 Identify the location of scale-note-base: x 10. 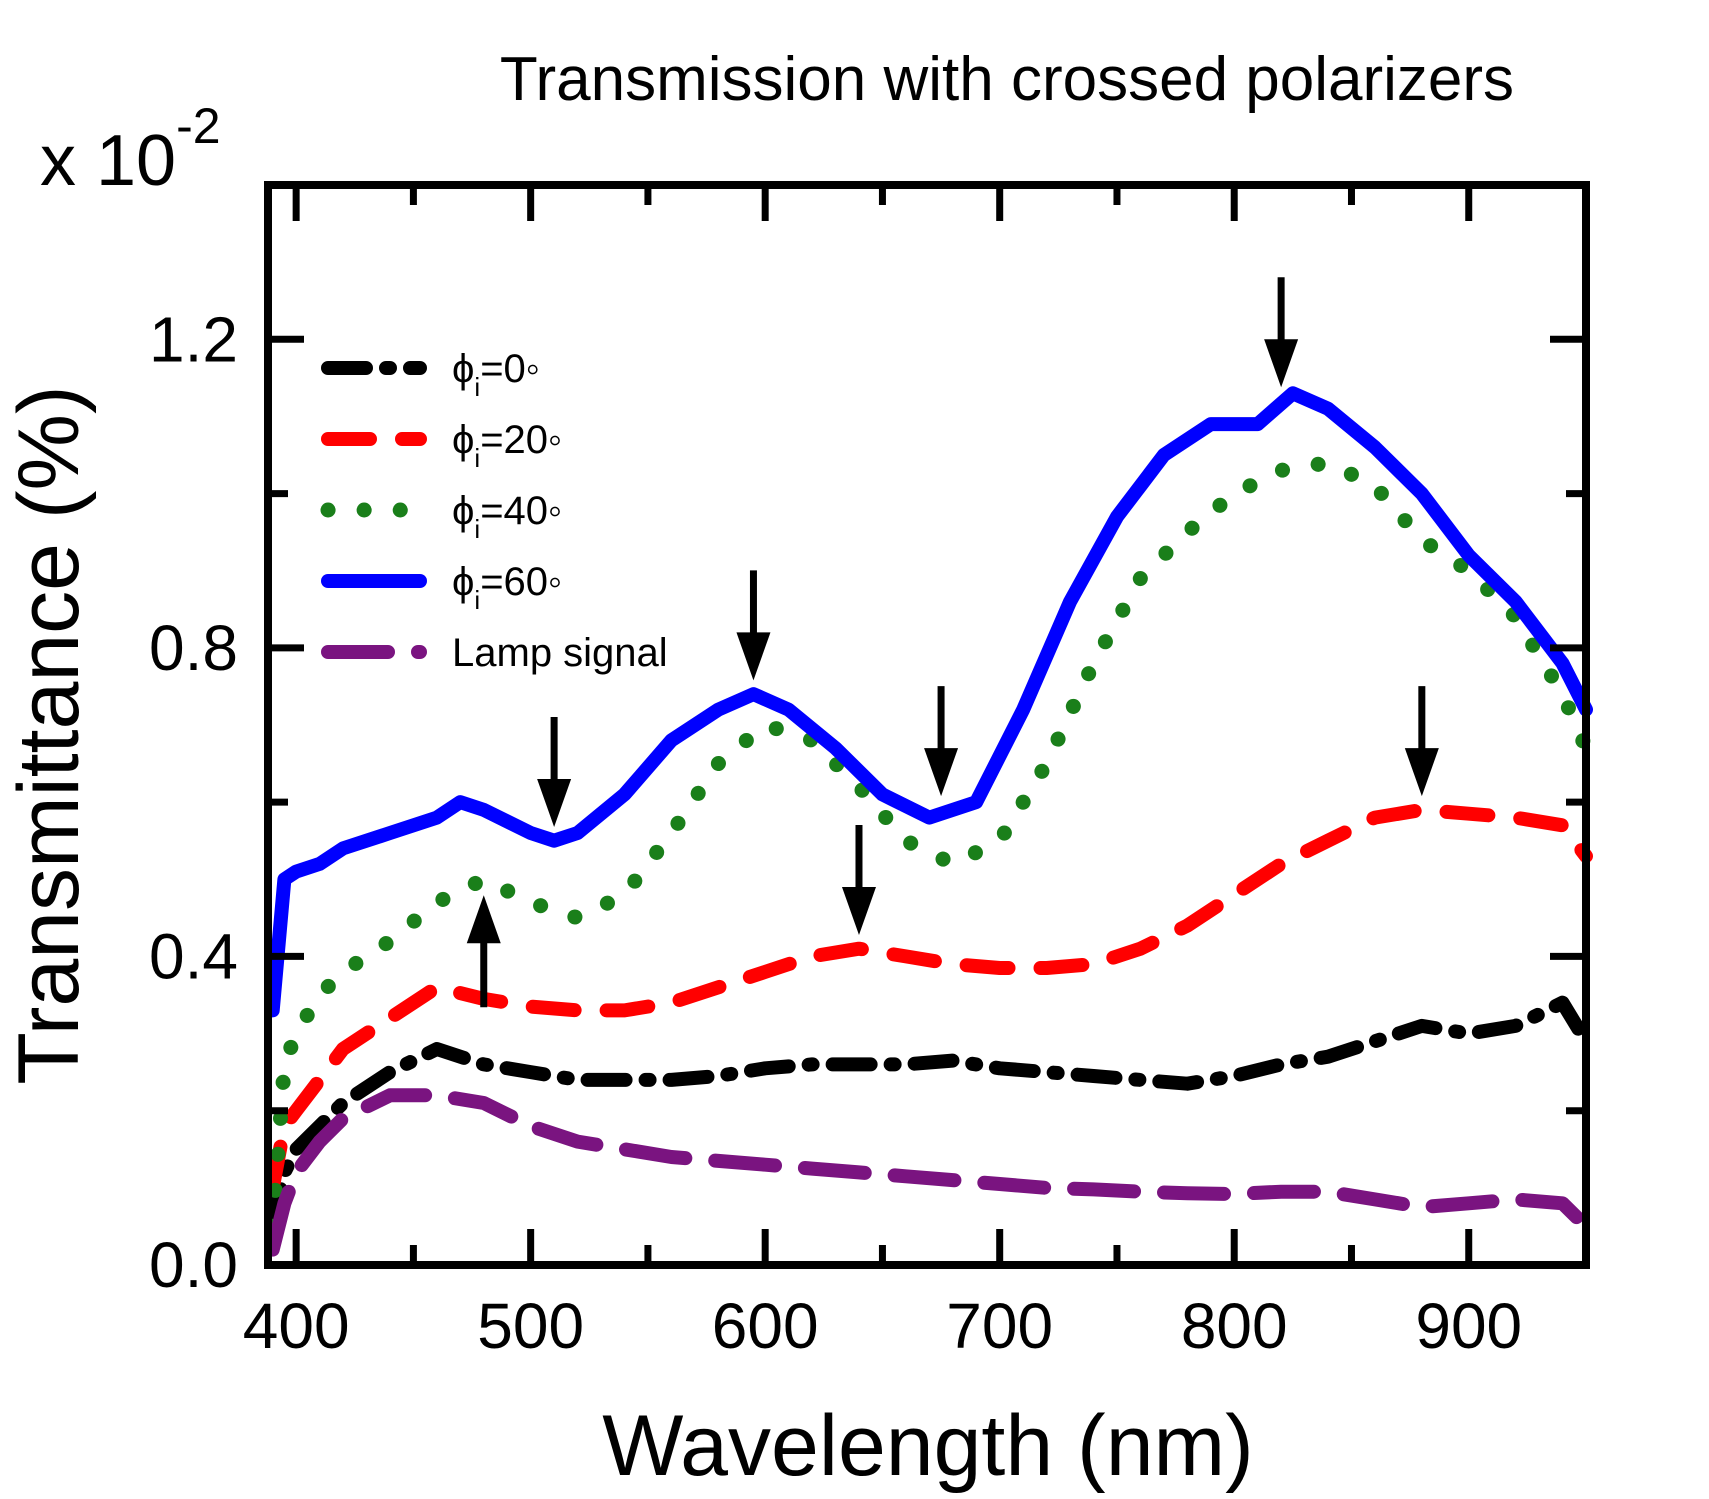
(108, 161).